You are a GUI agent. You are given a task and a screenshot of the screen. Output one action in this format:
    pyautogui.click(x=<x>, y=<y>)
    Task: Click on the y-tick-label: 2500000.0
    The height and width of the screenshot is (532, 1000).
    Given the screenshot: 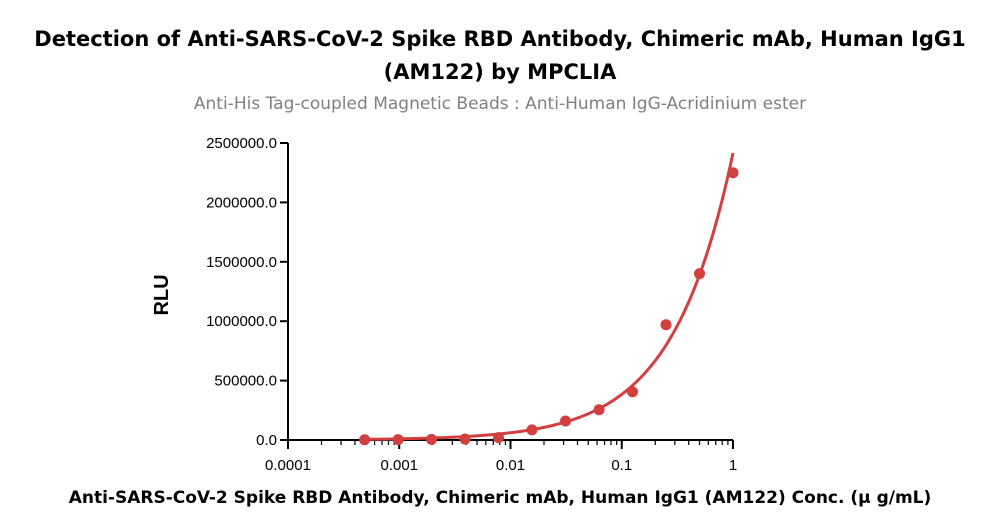 What is the action you would take?
    pyautogui.click(x=241, y=143)
    